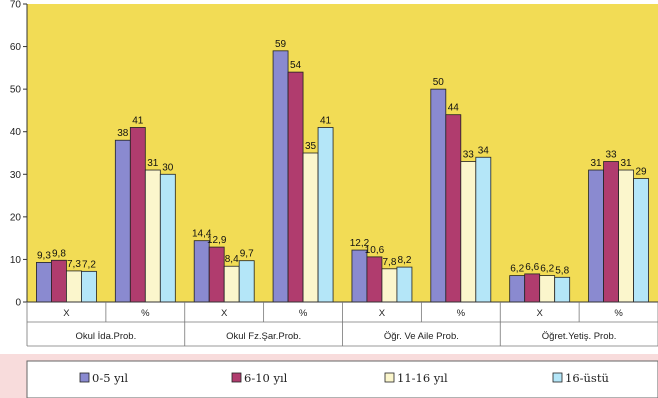 This screenshot has width=658, height=398. Describe the element at coordinates (360, 243) in the screenshot. I see `data-label: 12,2` at that location.